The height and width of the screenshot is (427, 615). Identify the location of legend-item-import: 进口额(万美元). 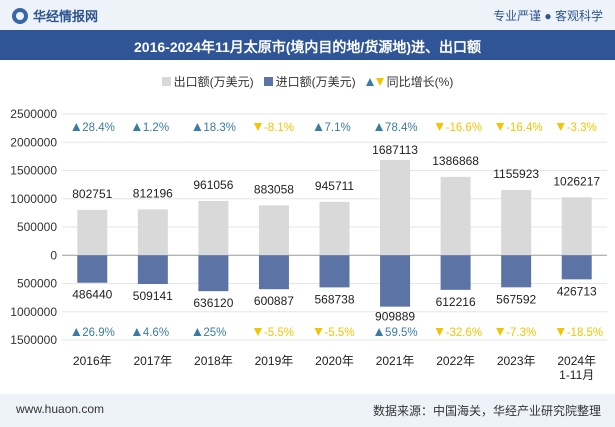
(309, 81).